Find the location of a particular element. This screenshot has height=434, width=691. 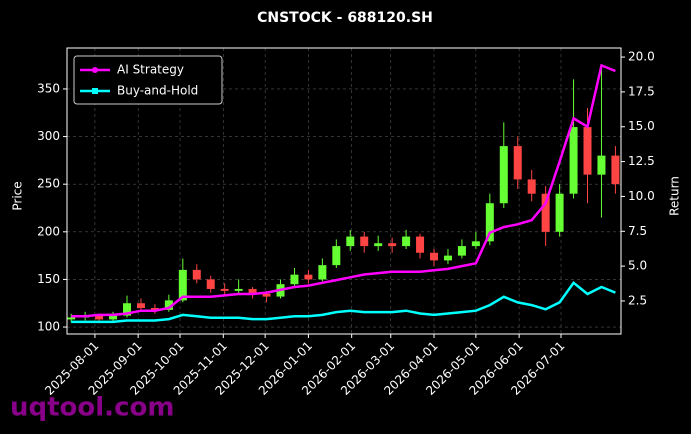

y2-tick-label: 7.5 is located at coordinates (637, 231).